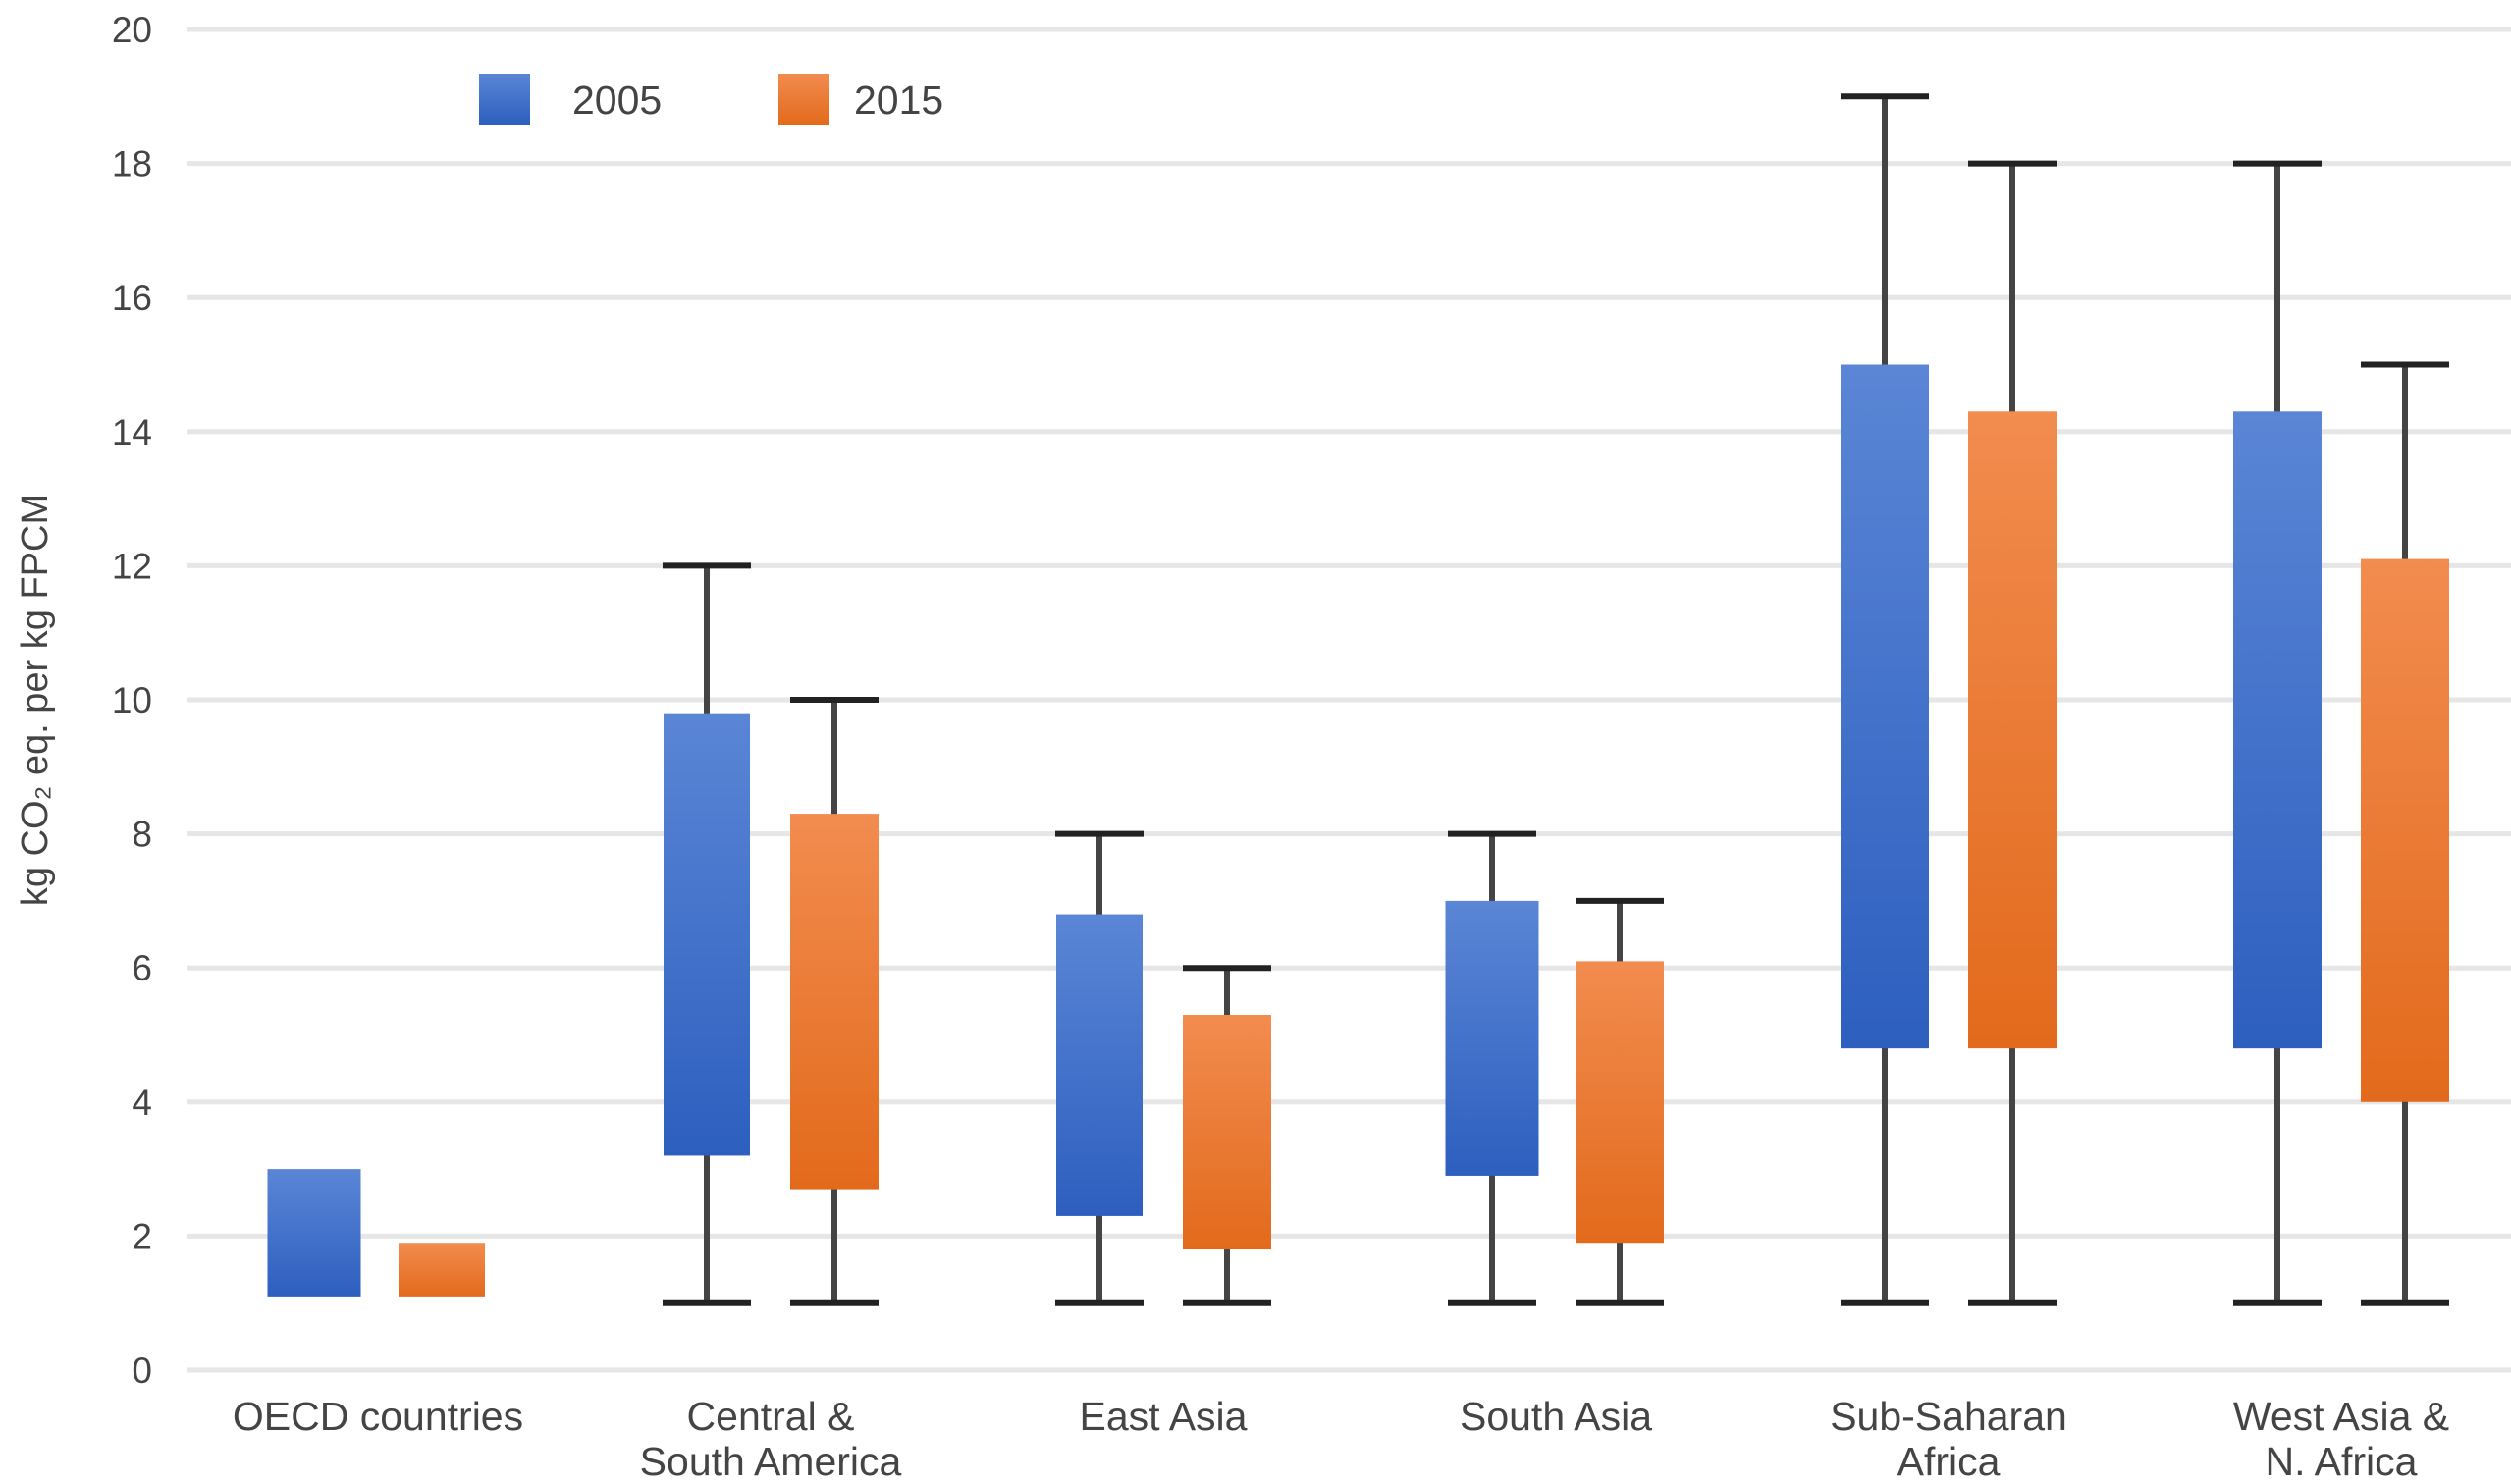  I want to click on legend: 2005 2015, so click(711, 99).